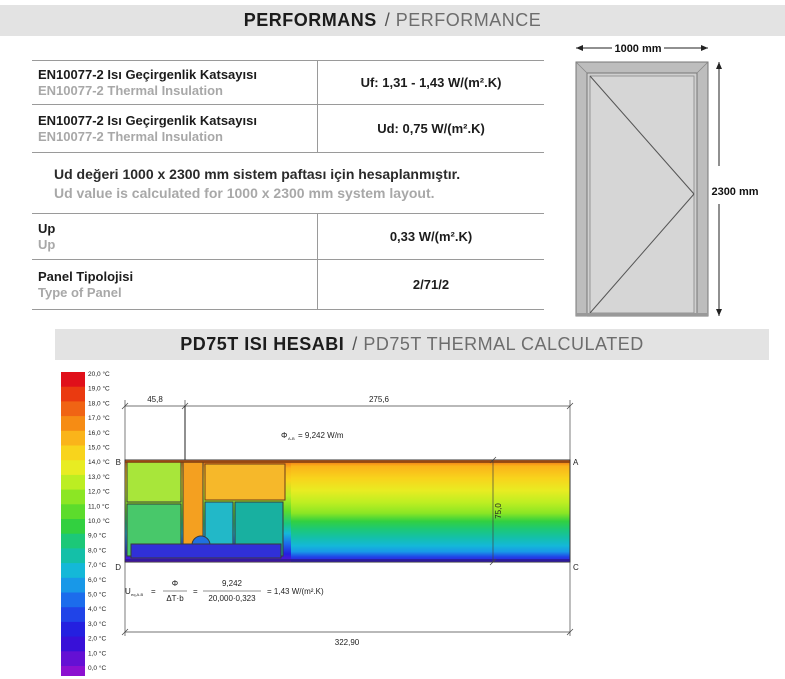 The image size is (785, 679). Describe the element at coordinates (232, 598) in the screenshot. I see `formula-den-2: 20,000·0,323` at that location.